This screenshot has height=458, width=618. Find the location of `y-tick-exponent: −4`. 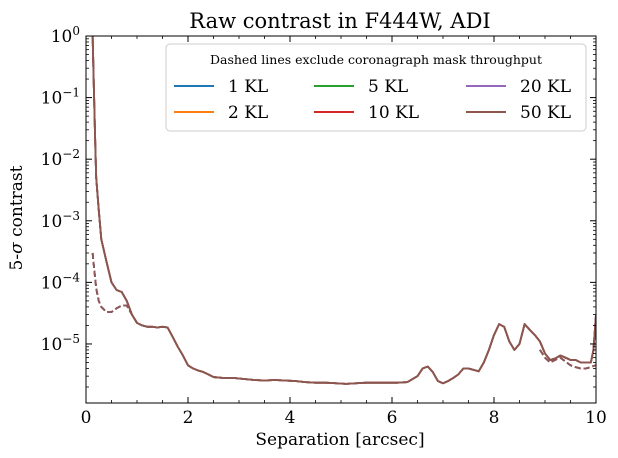

y-tick-exponent: −4 is located at coordinates (71, 277).